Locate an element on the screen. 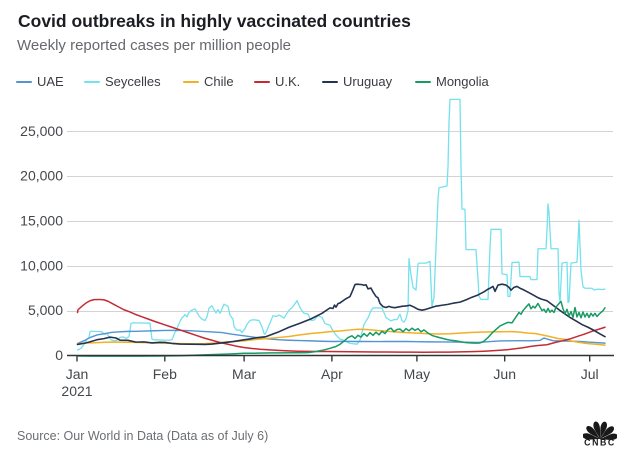 This screenshot has width=633, height=461. svg-text: 20,000 is located at coordinates (41, 176).